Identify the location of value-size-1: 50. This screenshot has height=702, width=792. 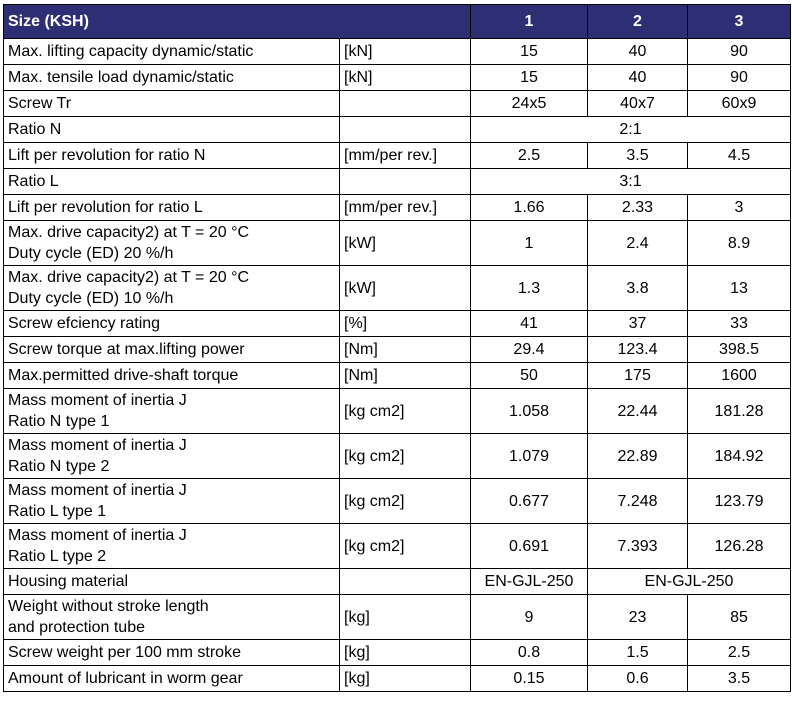
(529, 375).